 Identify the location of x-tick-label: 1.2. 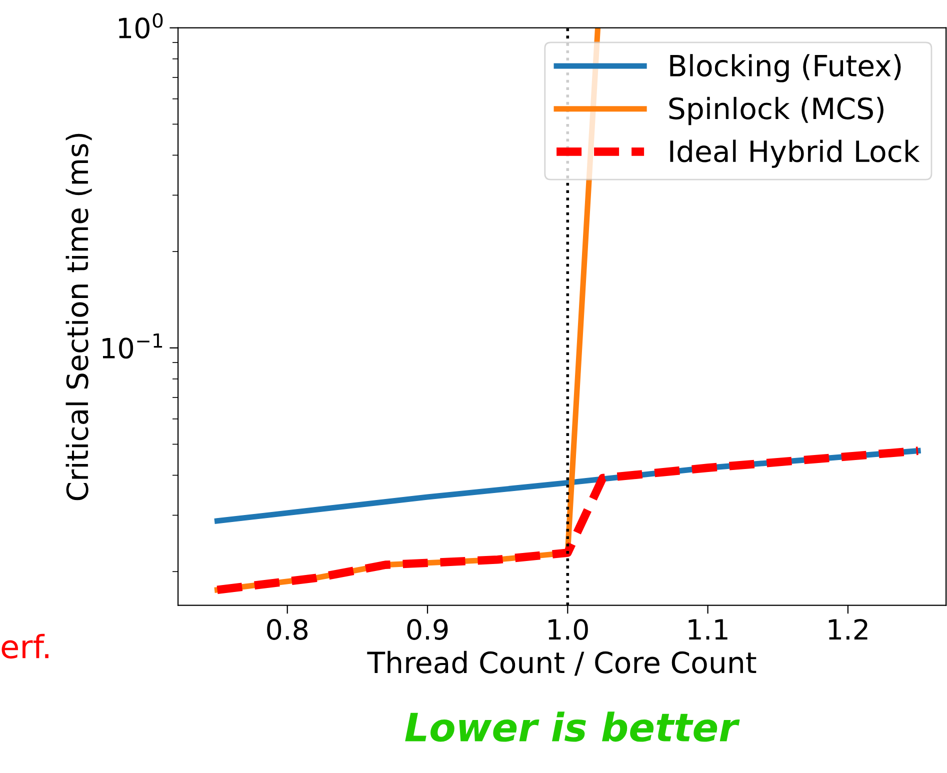
(848, 629).